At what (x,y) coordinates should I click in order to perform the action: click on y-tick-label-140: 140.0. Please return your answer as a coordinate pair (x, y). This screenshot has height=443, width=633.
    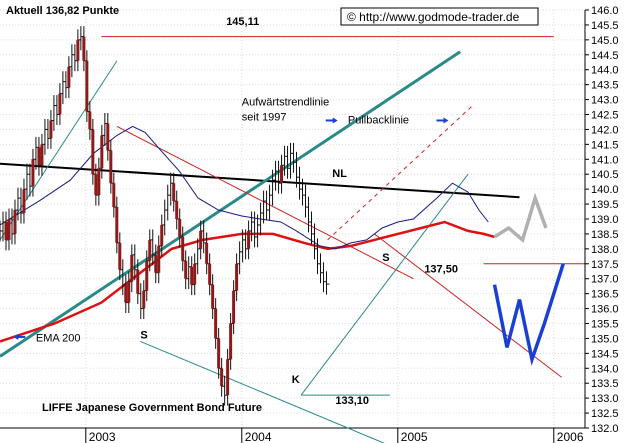
    Looking at the image, I should click on (605, 190).